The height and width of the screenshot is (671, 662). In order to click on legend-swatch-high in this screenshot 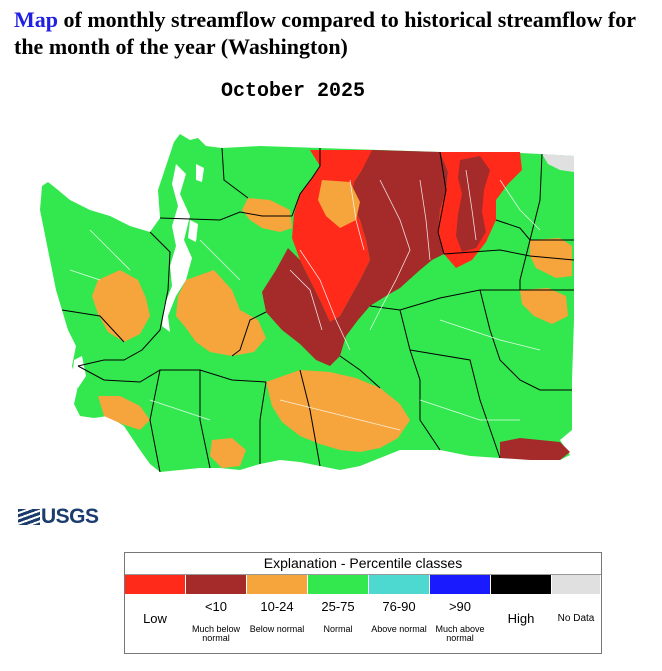, I will do `click(521, 584)`.